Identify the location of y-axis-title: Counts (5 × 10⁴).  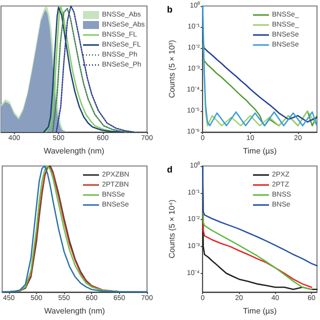
(172, 228).